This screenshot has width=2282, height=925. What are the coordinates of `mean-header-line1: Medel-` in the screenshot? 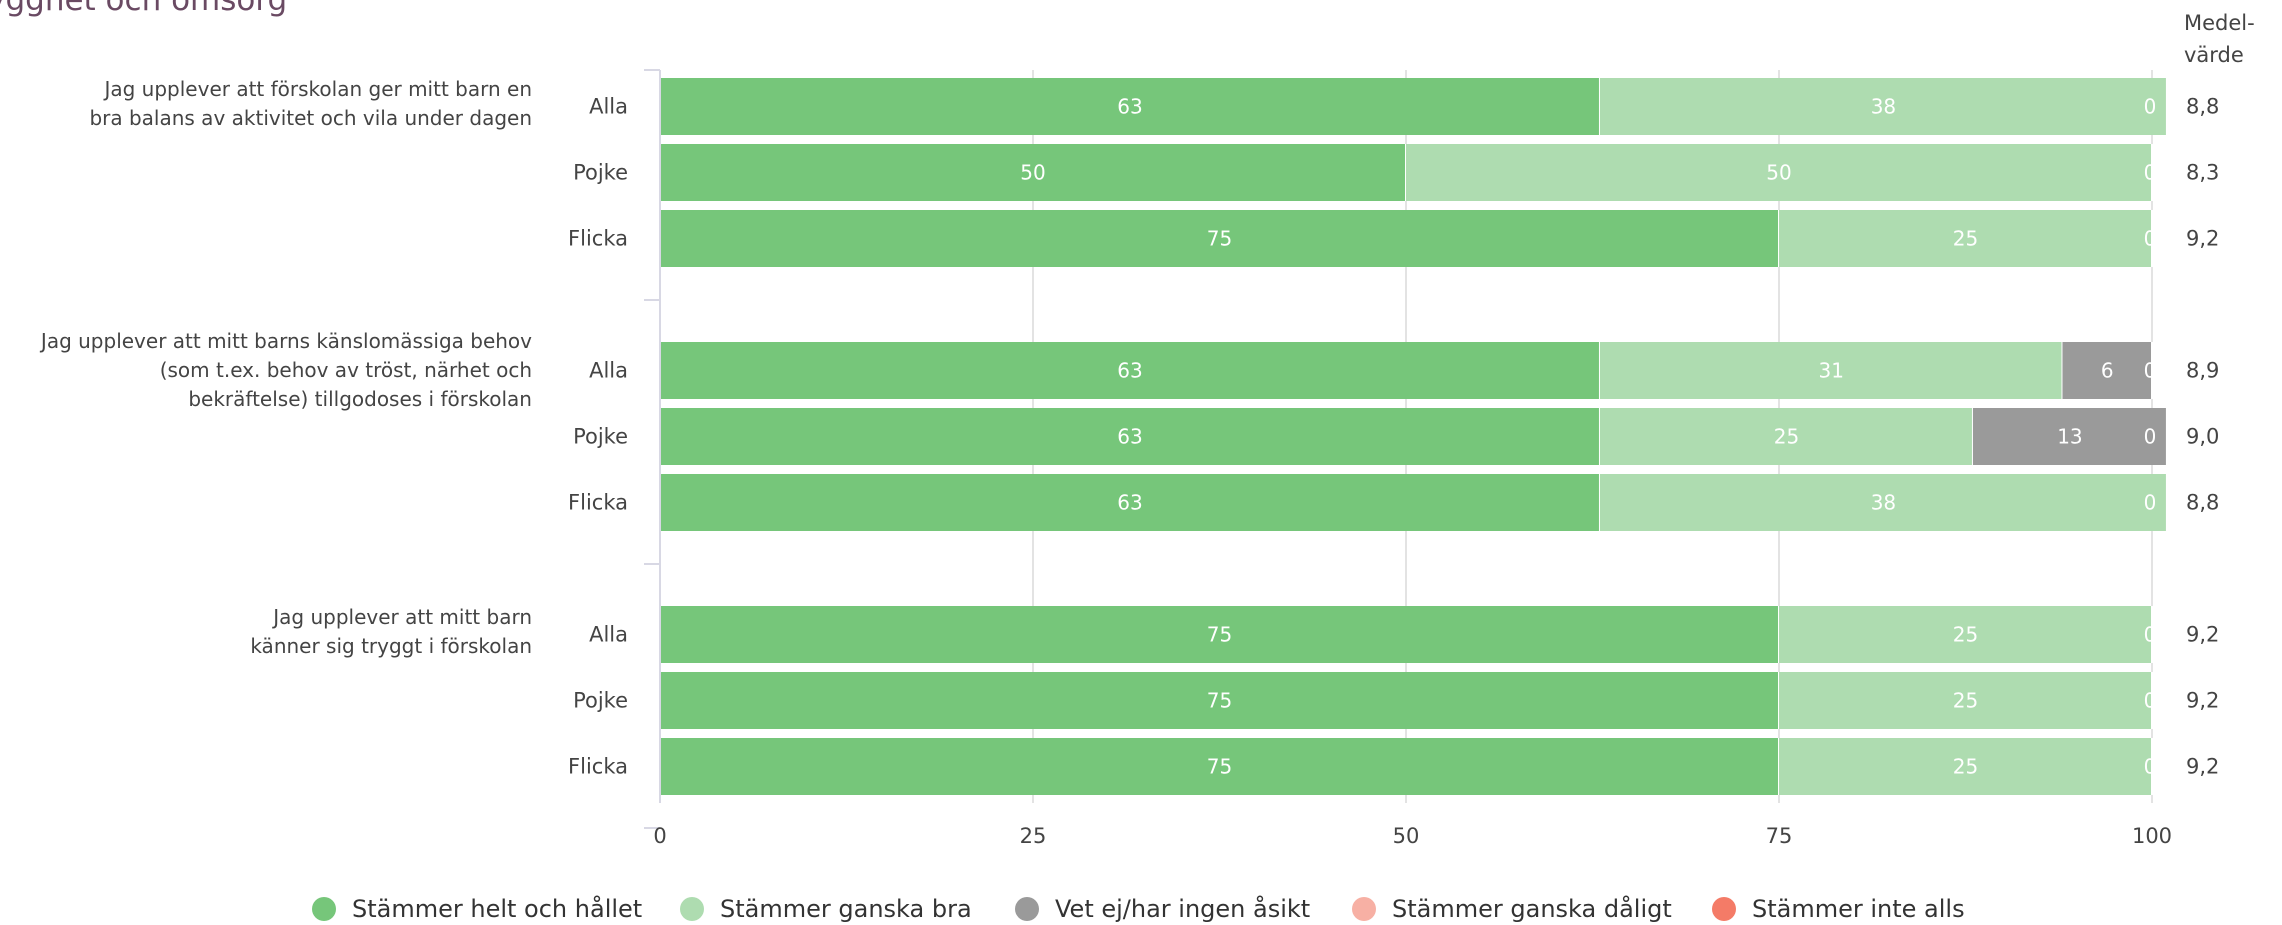 It's located at (2219, 23).